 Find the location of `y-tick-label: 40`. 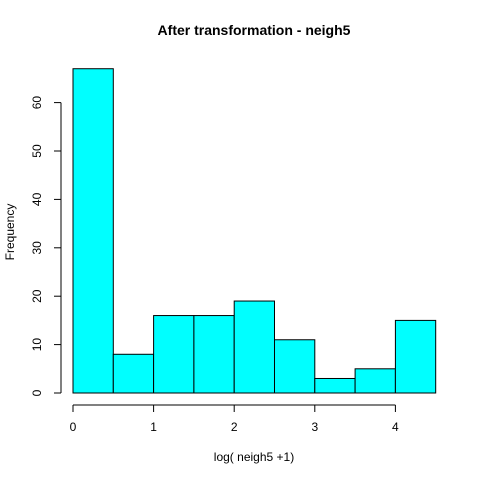

y-tick-label: 40 is located at coordinates (37, 199).